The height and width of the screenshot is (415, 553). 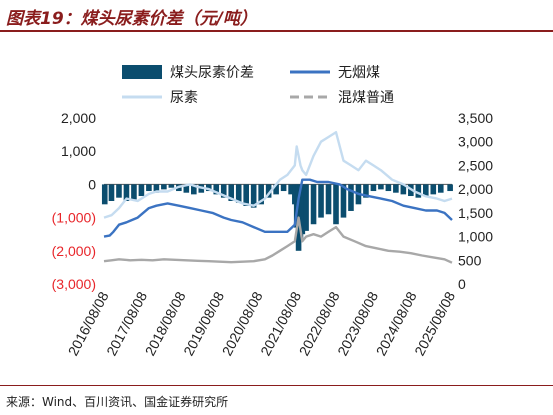 I want to click on legend-mixed-coal-label: 混煤普通, so click(x=366, y=98).